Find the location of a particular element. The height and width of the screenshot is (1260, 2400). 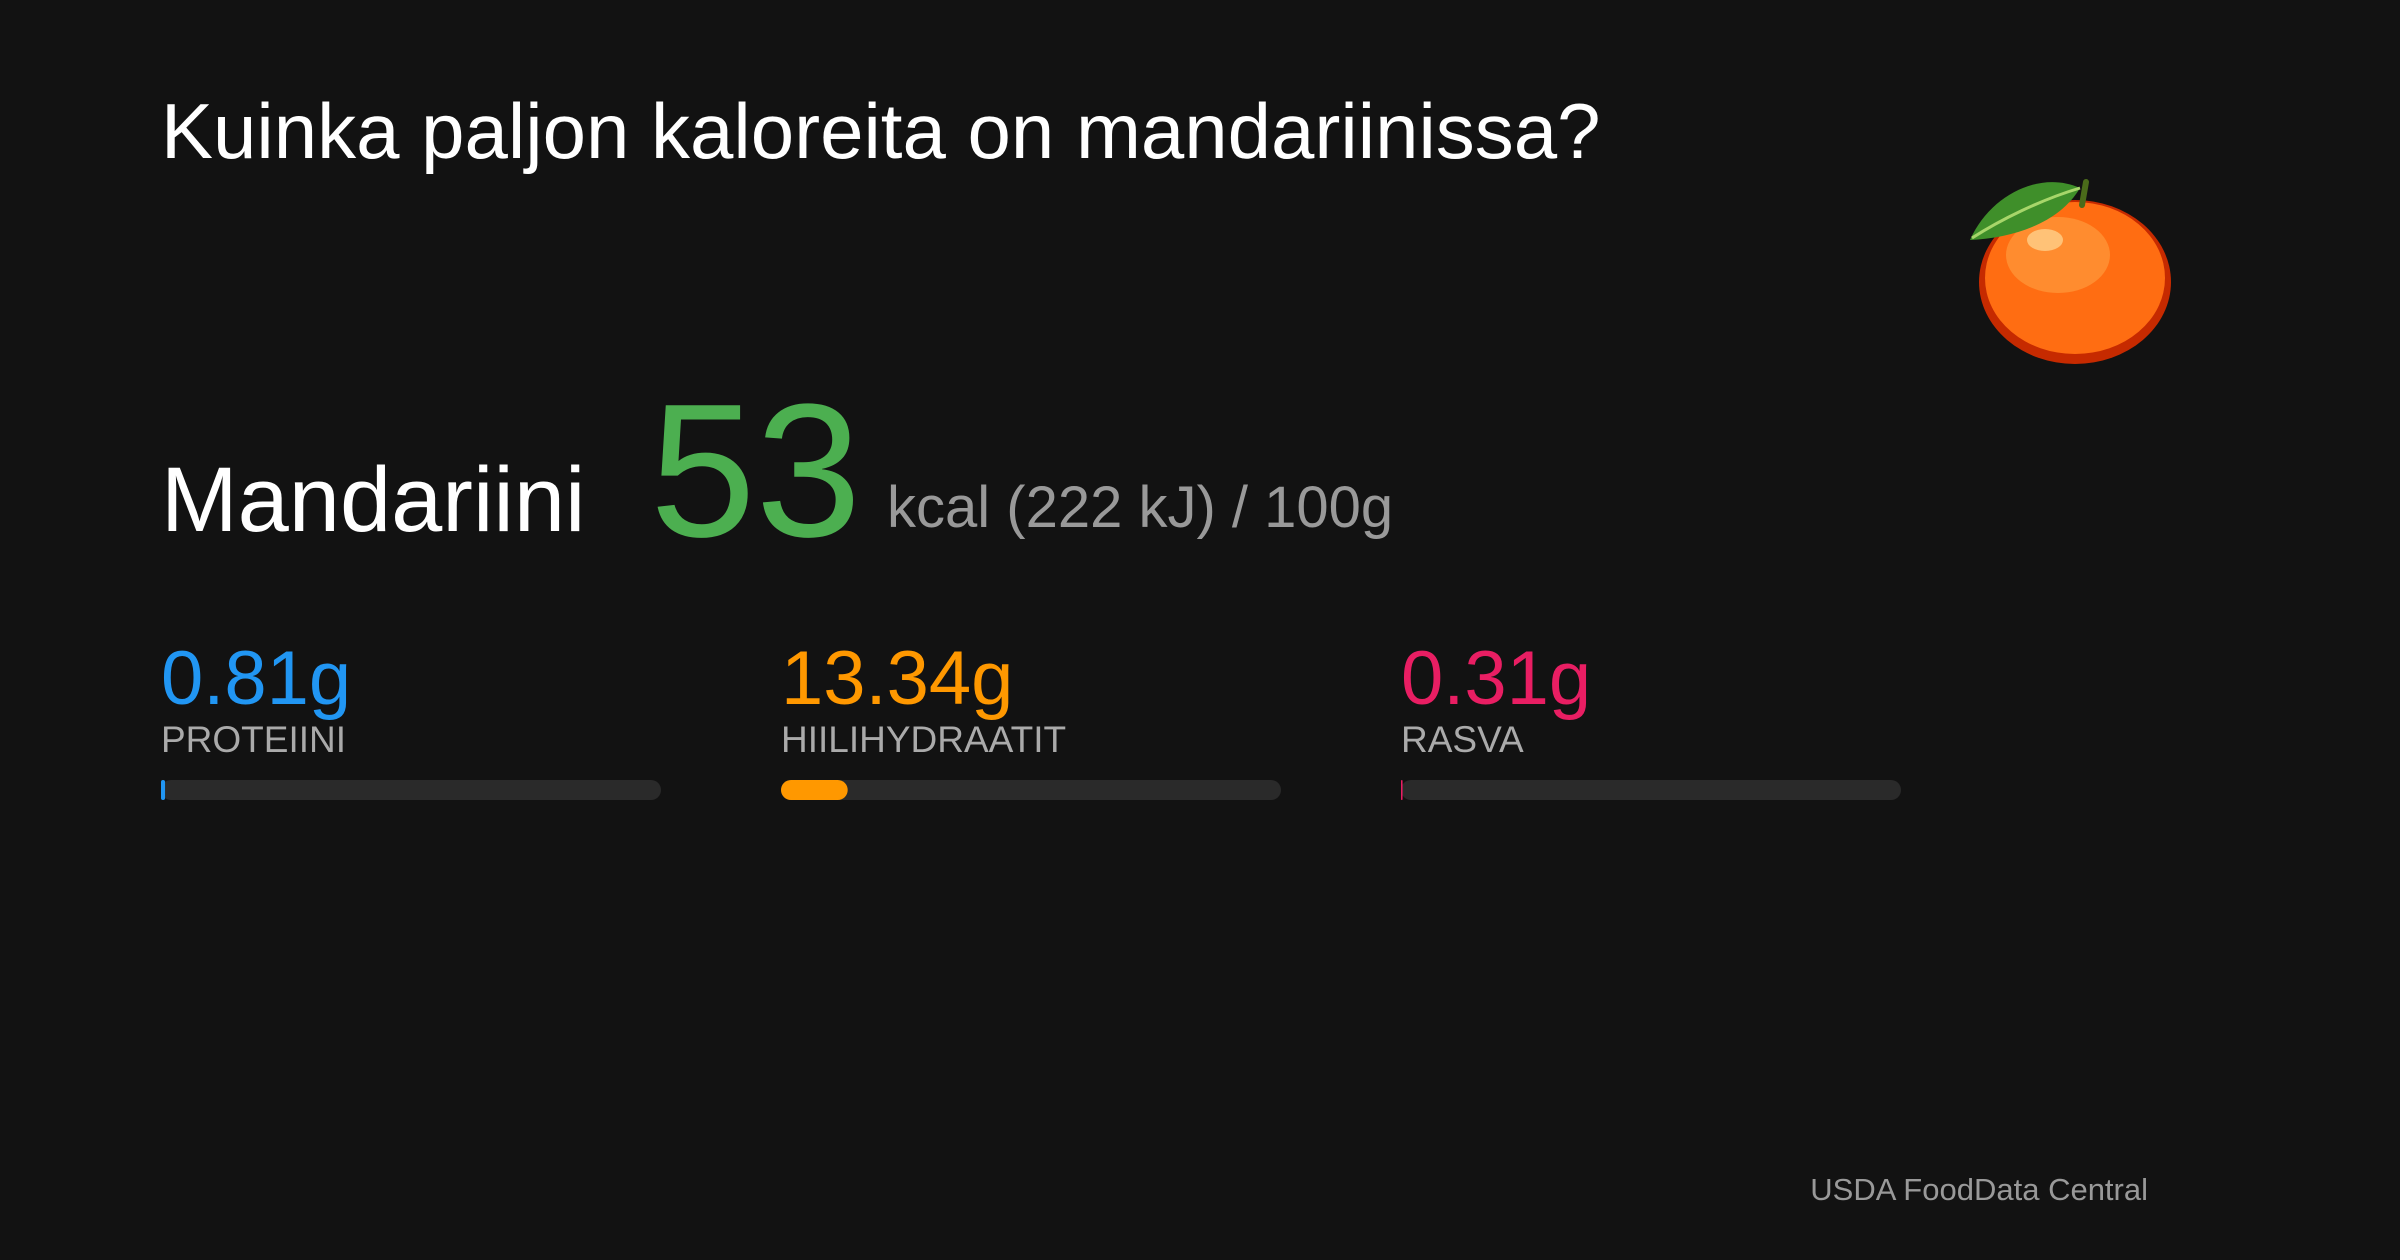

macro-name: PROTEIINI is located at coordinates (253, 739).